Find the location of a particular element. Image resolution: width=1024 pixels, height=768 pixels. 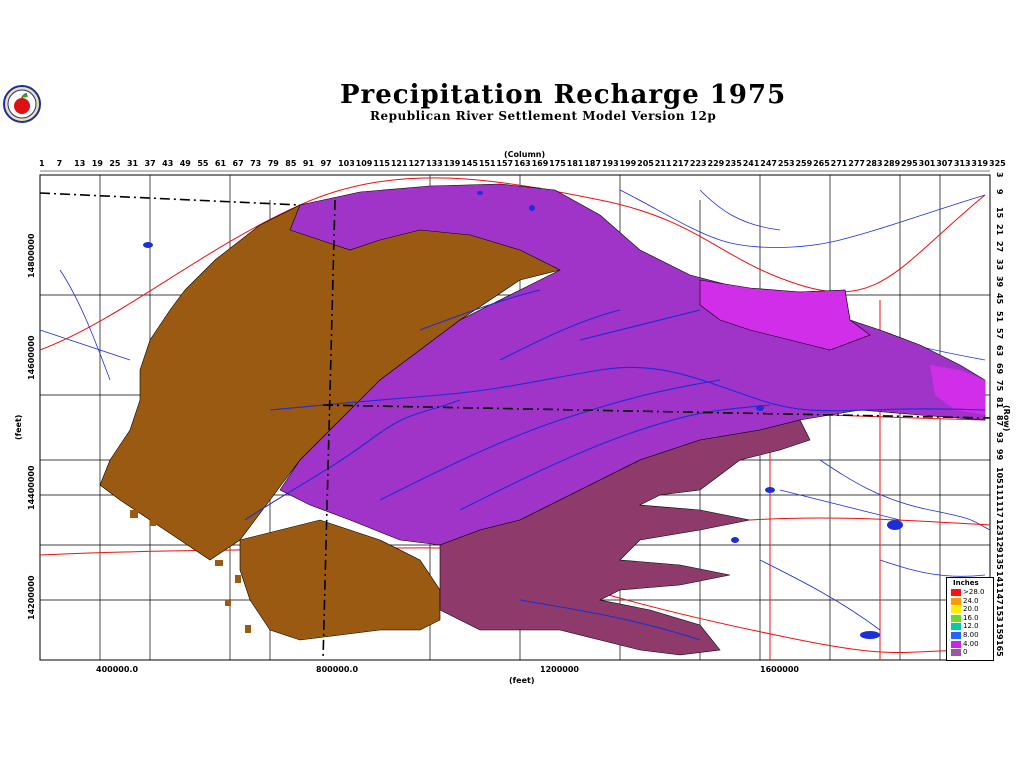

row-tick-label: 117 is located at coordinates (999, 510).